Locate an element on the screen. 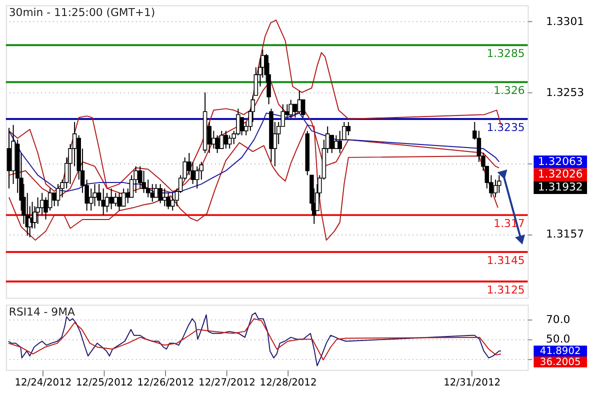 The image size is (590, 400). y-tick-label: 1.3253 is located at coordinates (565, 92).